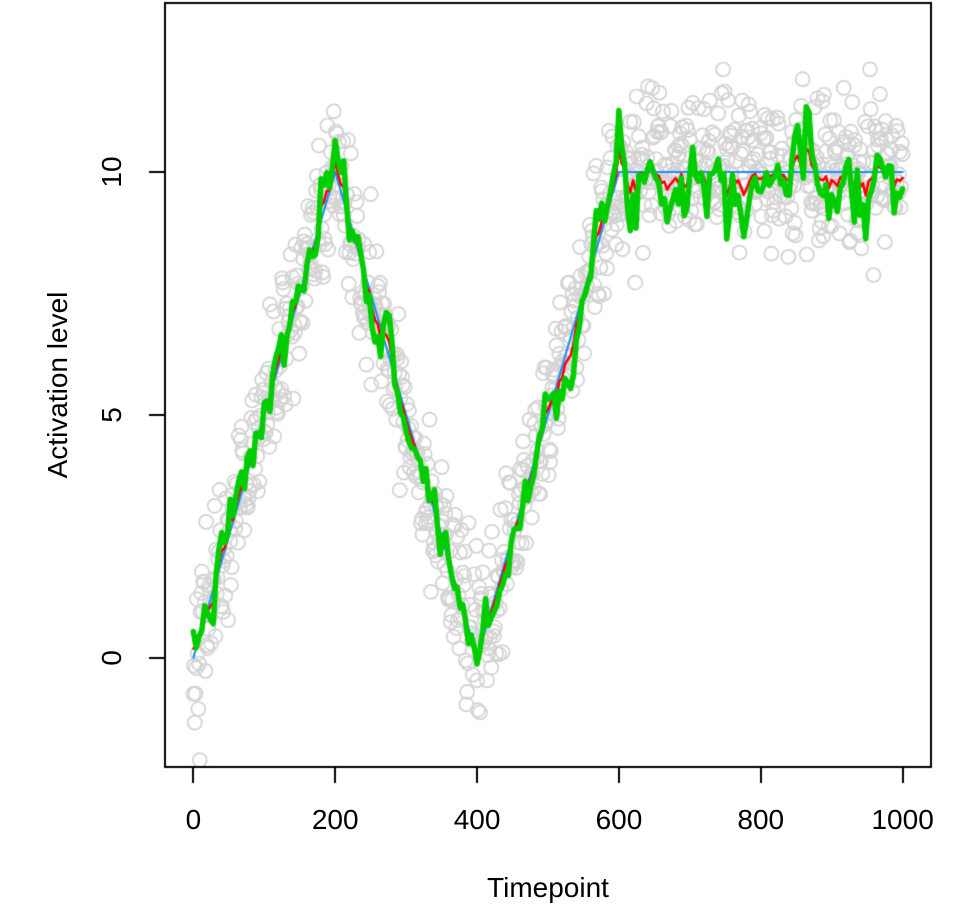  I want to click on y-tick-label: 10, so click(111, 172).